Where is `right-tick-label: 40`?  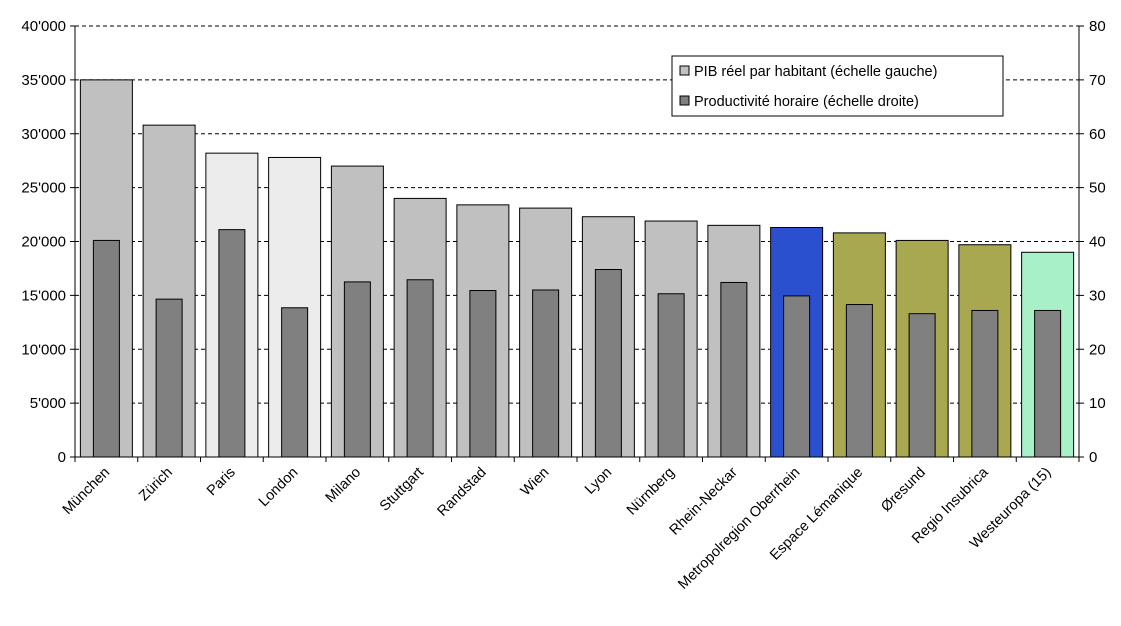 right-tick-label: 40 is located at coordinates (1097, 242).